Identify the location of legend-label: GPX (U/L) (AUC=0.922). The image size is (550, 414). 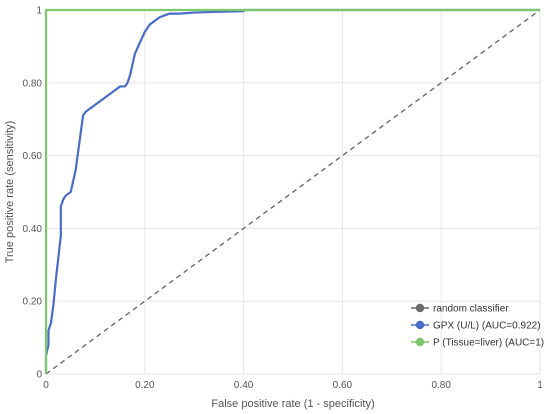
(487, 326).